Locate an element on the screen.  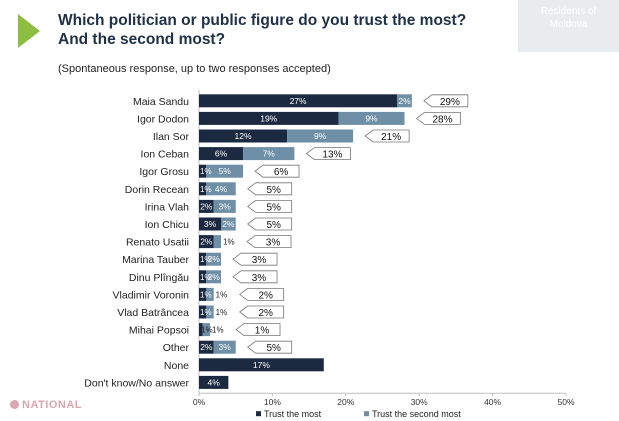
legend-swatch-trust-second is located at coordinates (366, 414).